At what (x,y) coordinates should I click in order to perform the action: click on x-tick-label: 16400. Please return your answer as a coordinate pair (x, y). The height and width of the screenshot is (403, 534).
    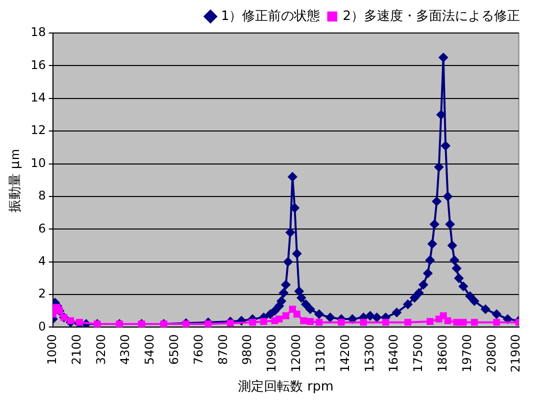
    Looking at the image, I should click on (393, 353).